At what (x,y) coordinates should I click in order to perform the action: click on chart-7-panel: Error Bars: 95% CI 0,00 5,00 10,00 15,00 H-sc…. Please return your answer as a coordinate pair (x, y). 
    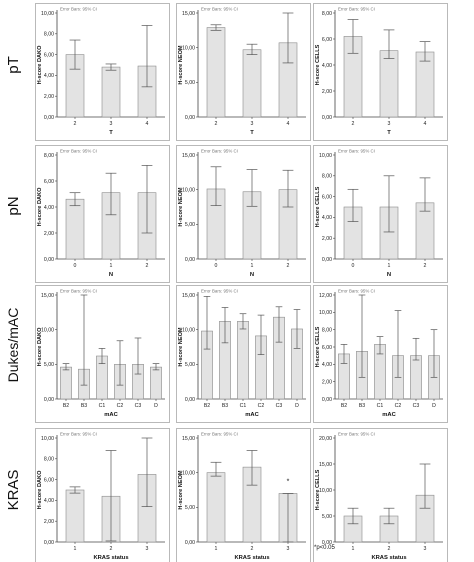
    Looking at the image, I should click on (243, 354).